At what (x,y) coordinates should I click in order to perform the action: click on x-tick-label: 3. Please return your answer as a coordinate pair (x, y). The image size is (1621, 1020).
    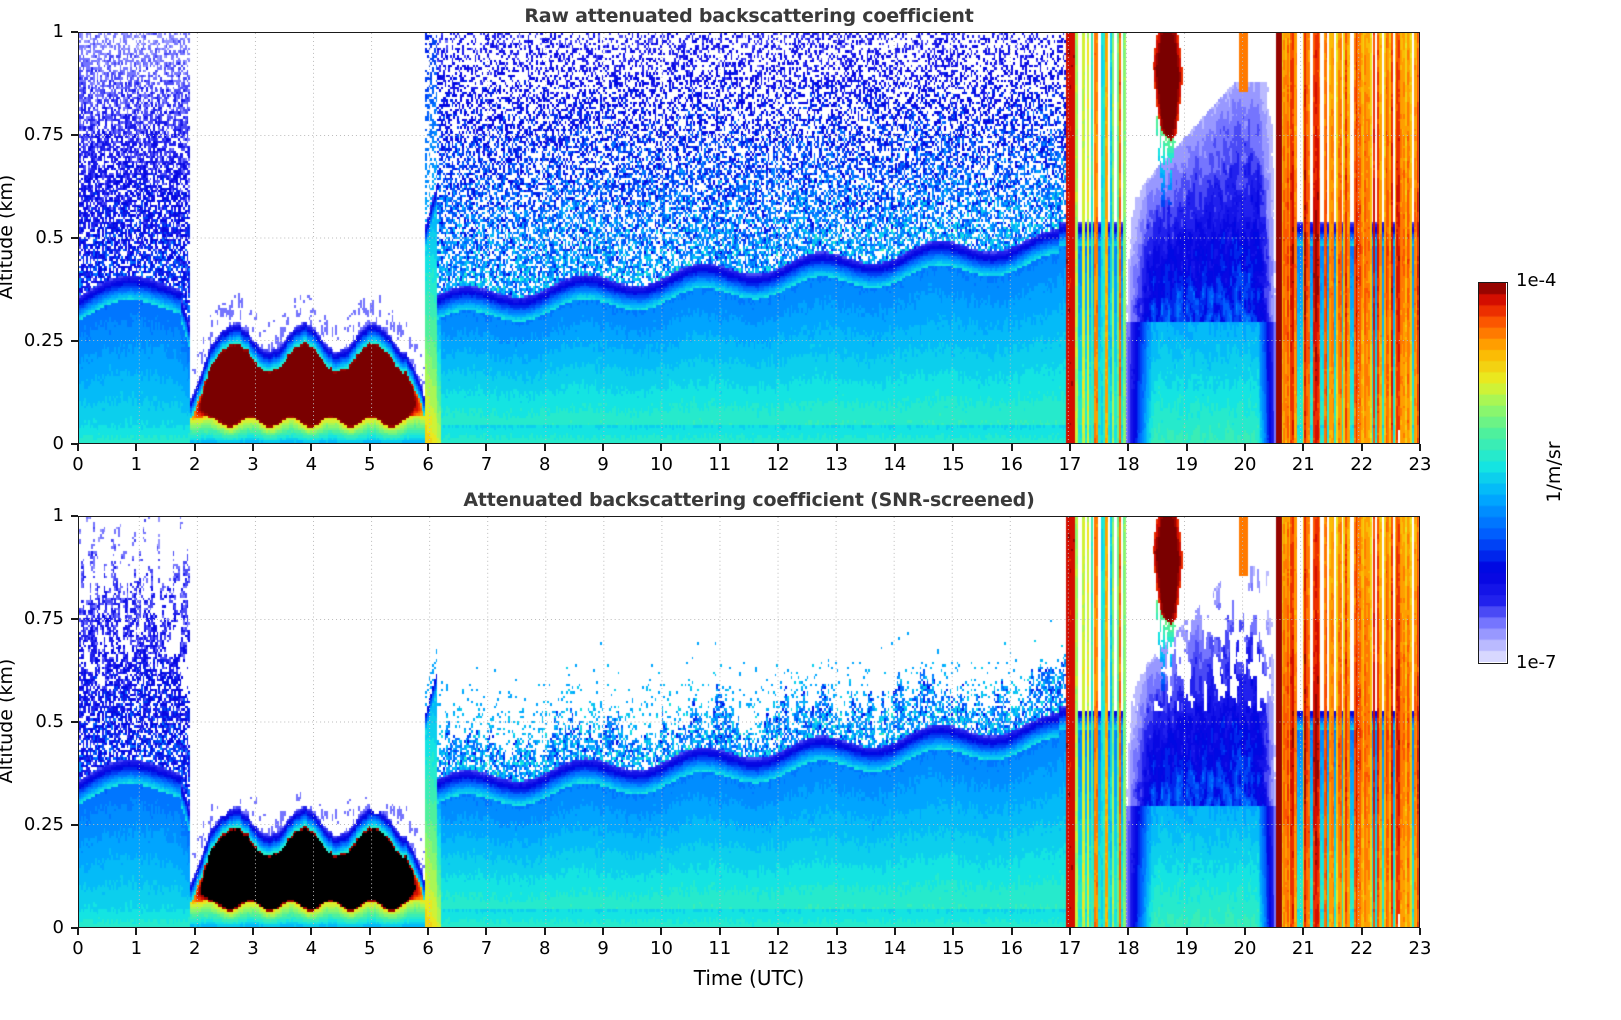
    Looking at the image, I should click on (253, 948).